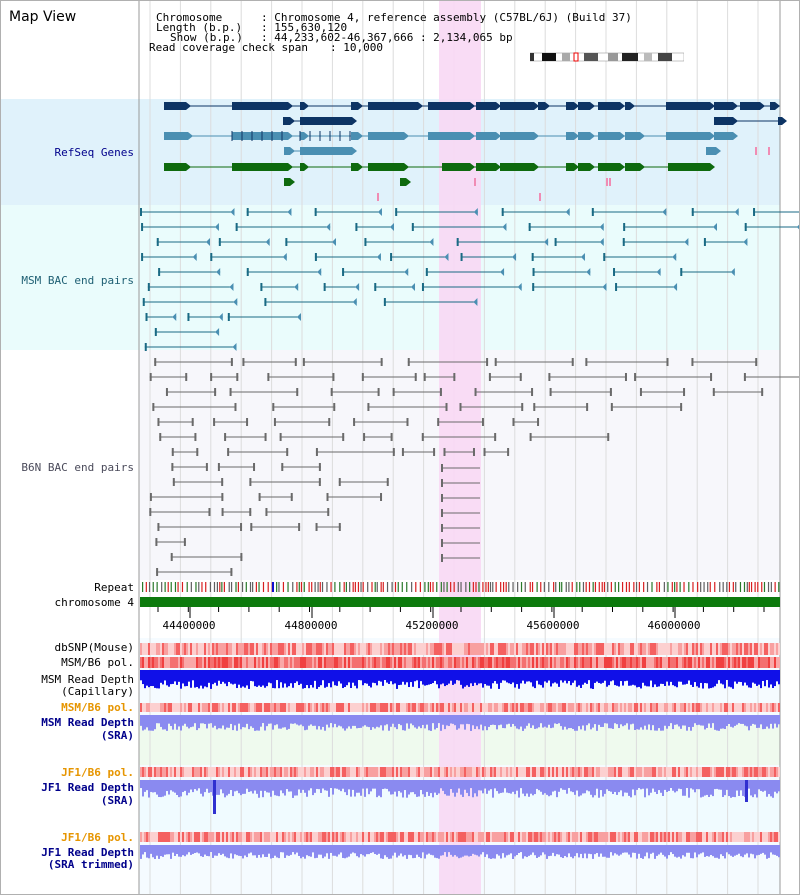 The image size is (800, 895). Describe the element at coordinates (165, 587) in the screenshot. I see `repeat-element` at that location.